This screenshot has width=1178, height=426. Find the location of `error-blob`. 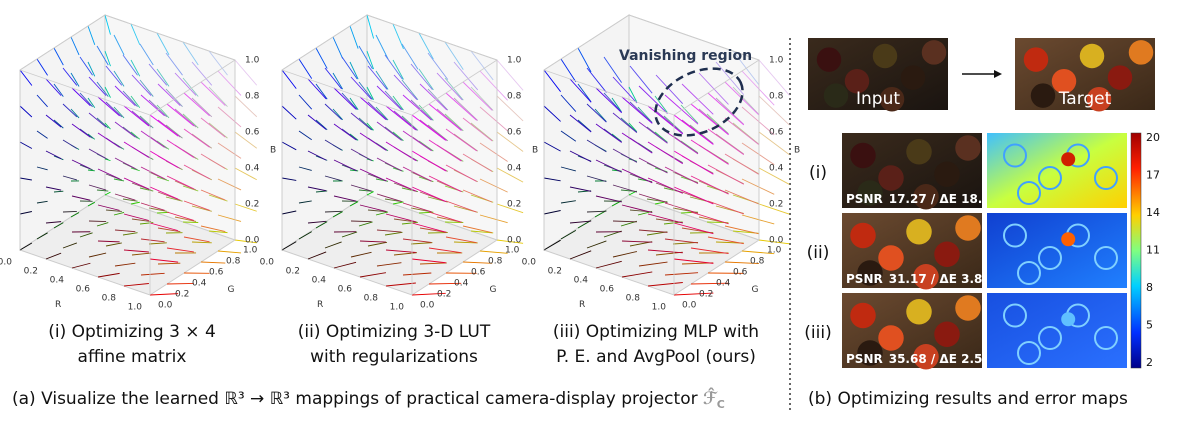

error-blob is located at coordinates (1050, 178).